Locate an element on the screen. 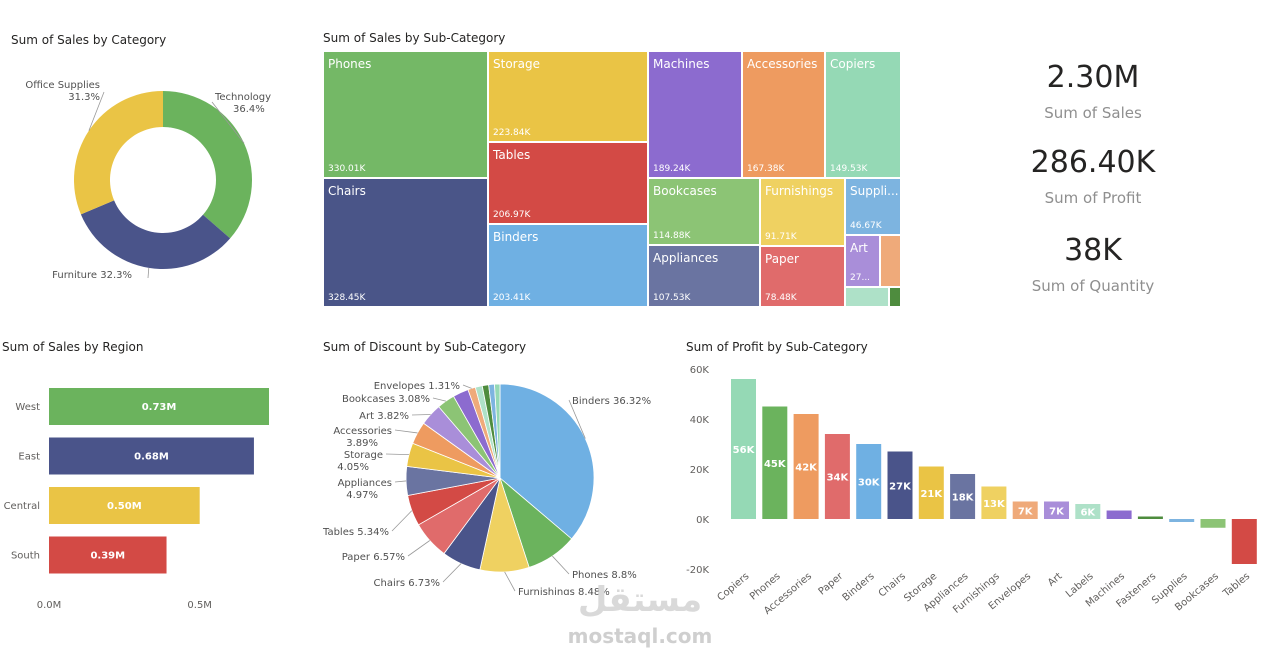 This screenshot has height=662, width=1280. profit-y-tick: 20K is located at coordinates (700, 470).